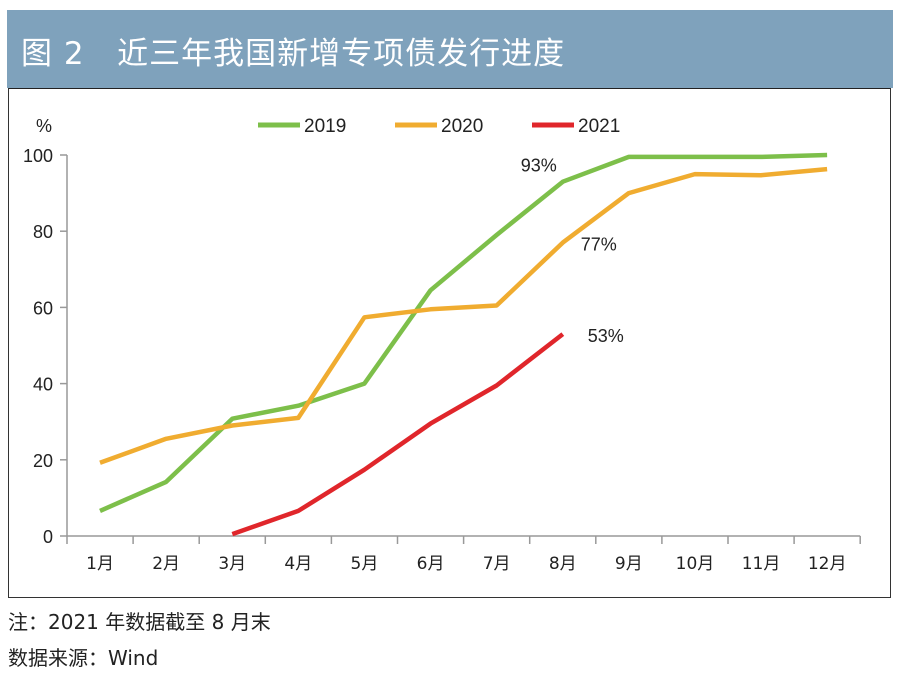 This screenshot has height=676, width=904. I want to click on data-label-2019: 93%, so click(539, 166).